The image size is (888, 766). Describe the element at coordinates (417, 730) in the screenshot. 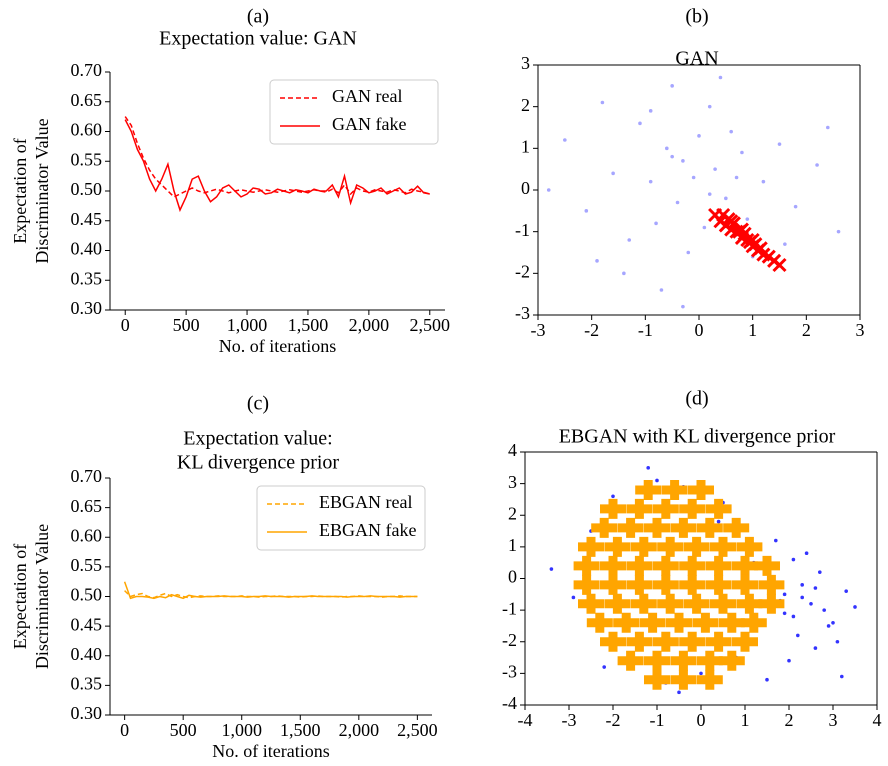

I see `x-tick-label: 2,500` at that location.